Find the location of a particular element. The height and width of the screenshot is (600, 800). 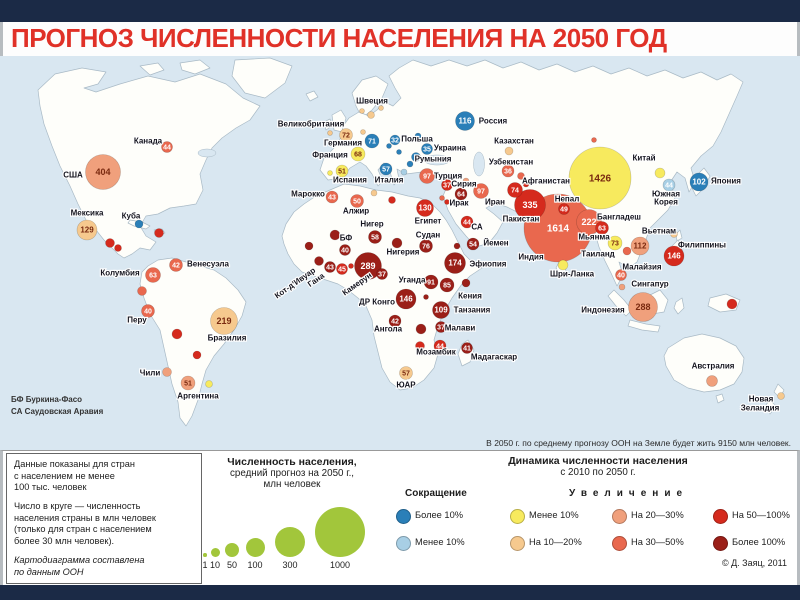

country-circle: 97 is located at coordinates (481, 191).